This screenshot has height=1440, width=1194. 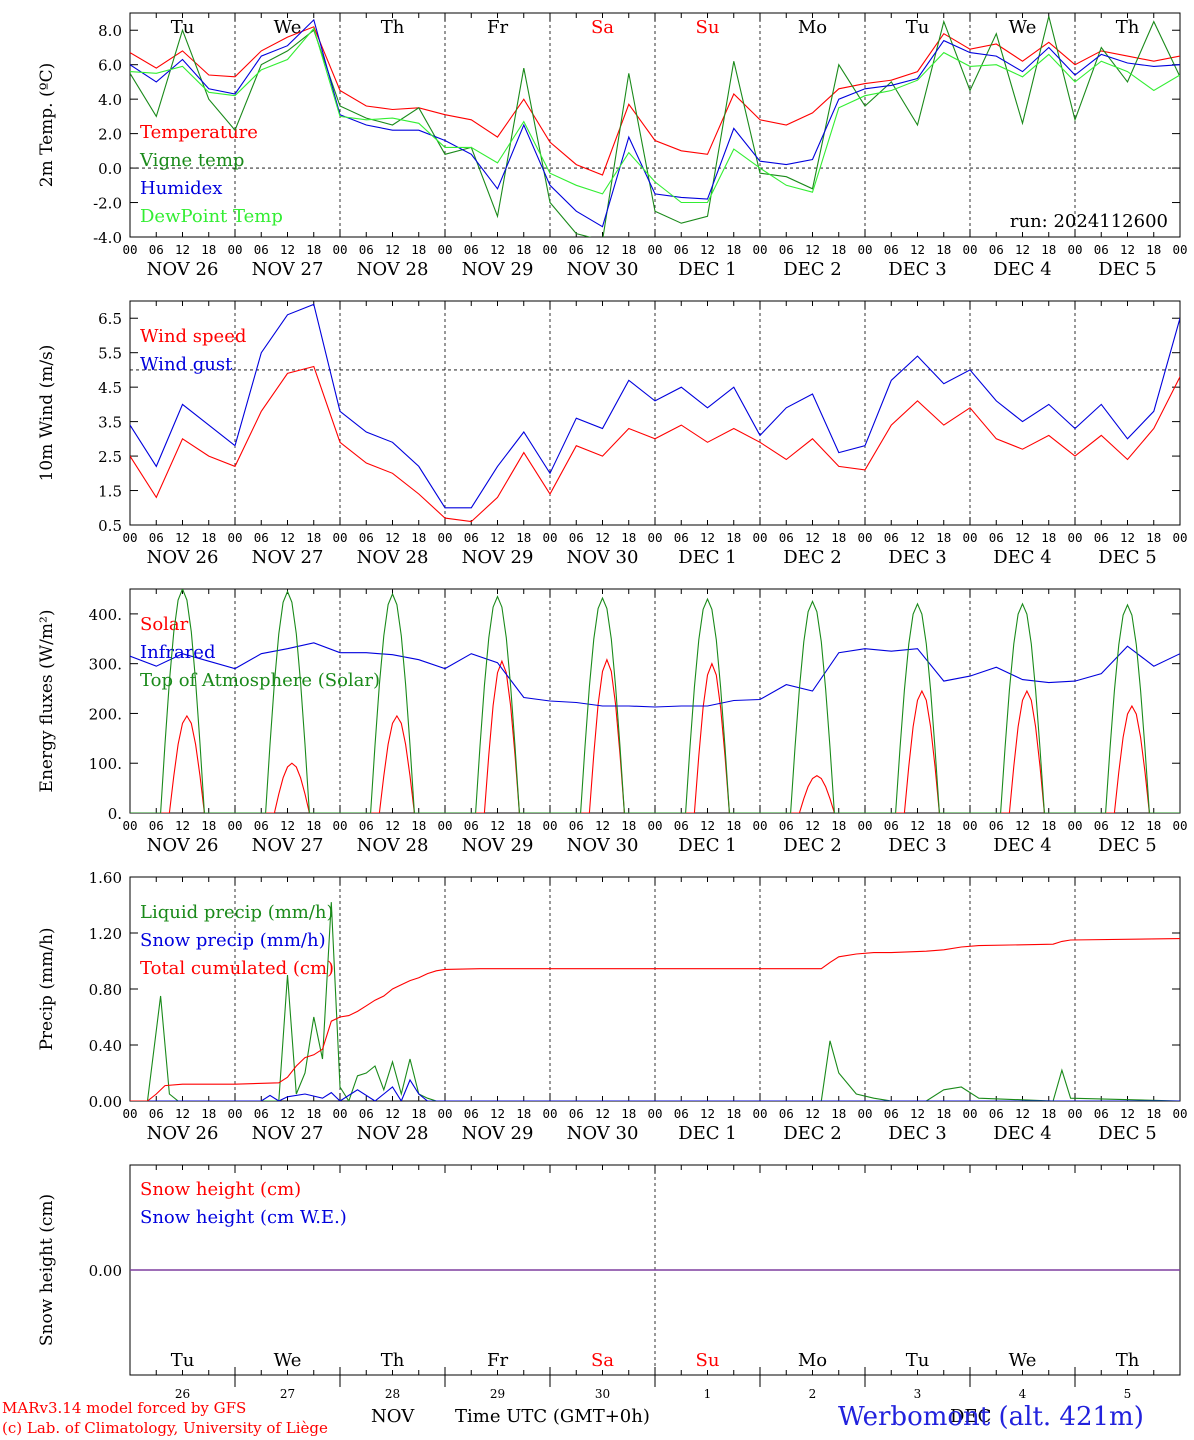 What do you see at coordinates (655, 123) in the screenshot?
I see `series-line-humidex` at bounding box center [655, 123].